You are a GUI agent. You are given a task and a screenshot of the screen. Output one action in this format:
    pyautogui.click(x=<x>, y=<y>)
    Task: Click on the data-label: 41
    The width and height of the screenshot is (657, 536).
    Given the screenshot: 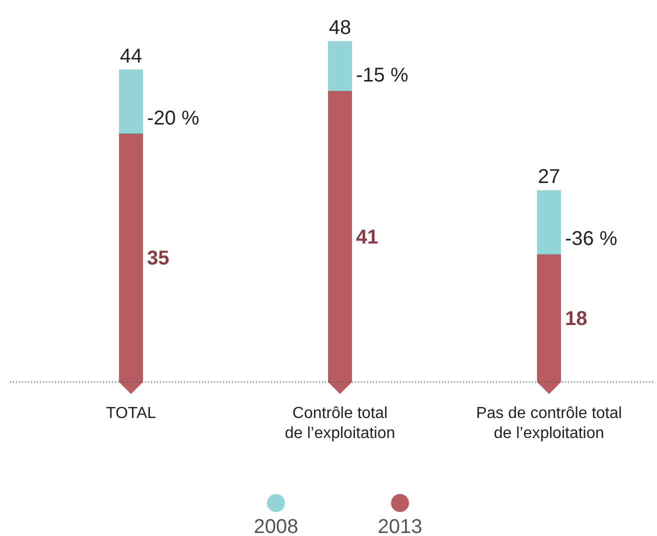 What is the action you would take?
    pyautogui.click(x=367, y=237)
    